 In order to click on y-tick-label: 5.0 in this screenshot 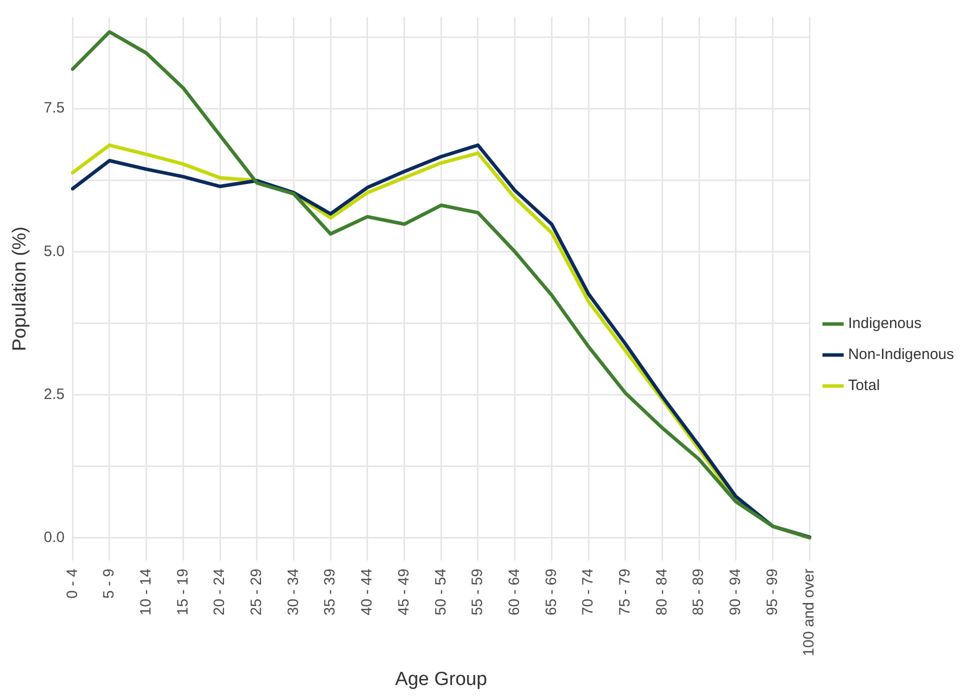, I will do `click(54, 251)`.